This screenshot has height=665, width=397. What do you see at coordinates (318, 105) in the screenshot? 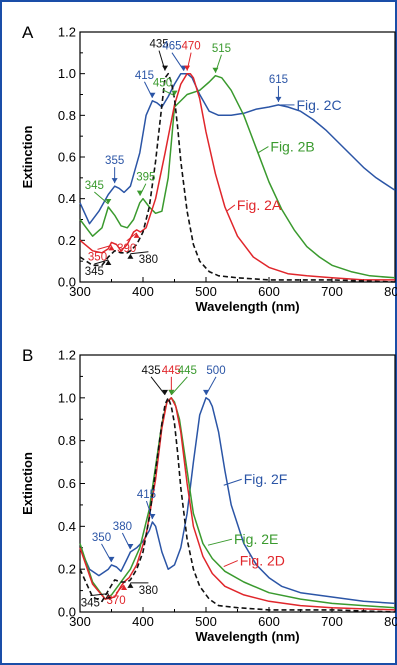
I see `legend-label: Fig. 2C` at bounding box center [318, 105].